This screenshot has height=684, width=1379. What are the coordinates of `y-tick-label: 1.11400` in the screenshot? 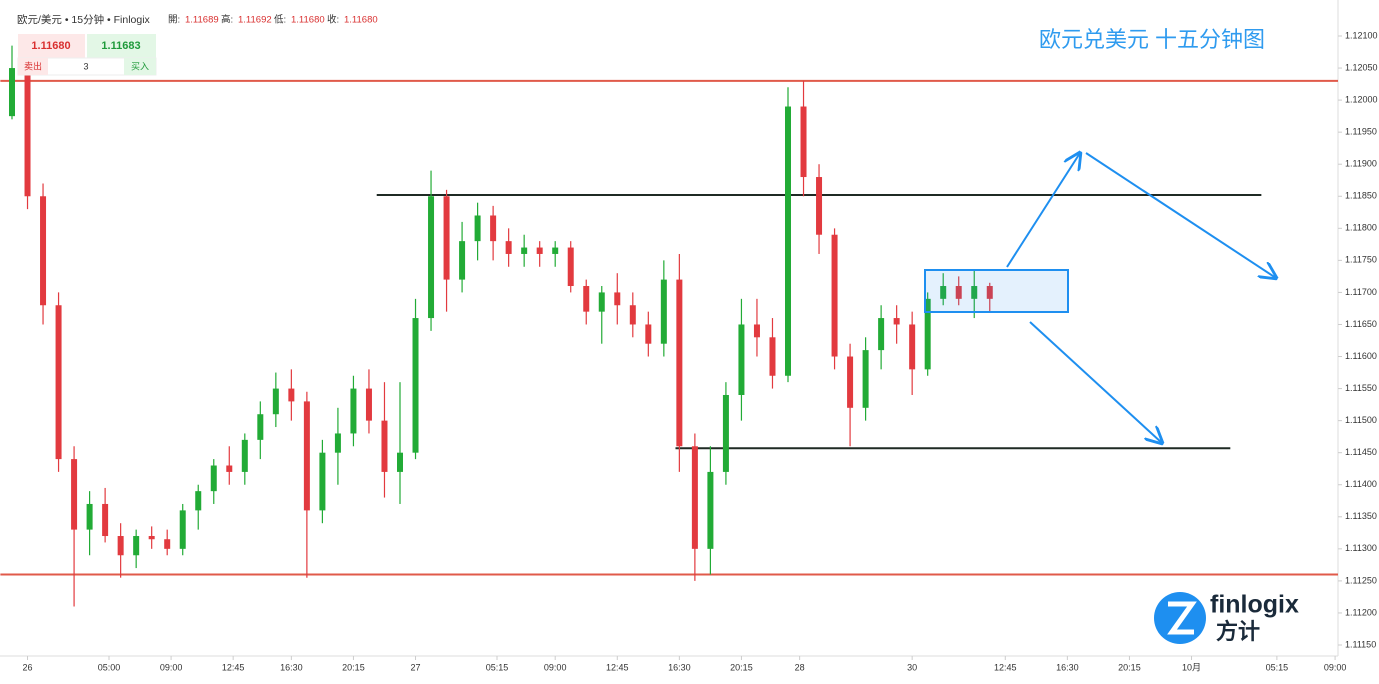 It's located at (1361, 484).